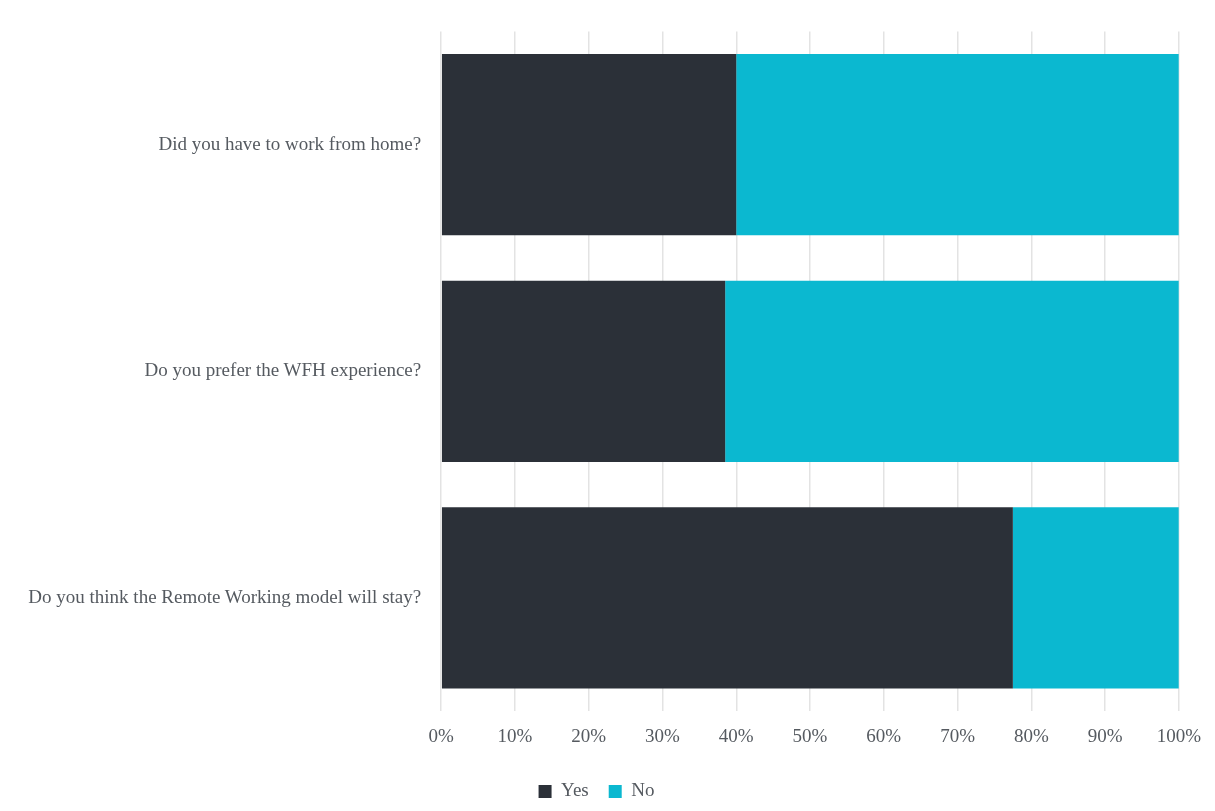 This screenshot has width=1215, height=811. What do you see at coordinates (575, 790) in the screenshot?
I see `legend-label: Yes` at bounding box center [575, 790].